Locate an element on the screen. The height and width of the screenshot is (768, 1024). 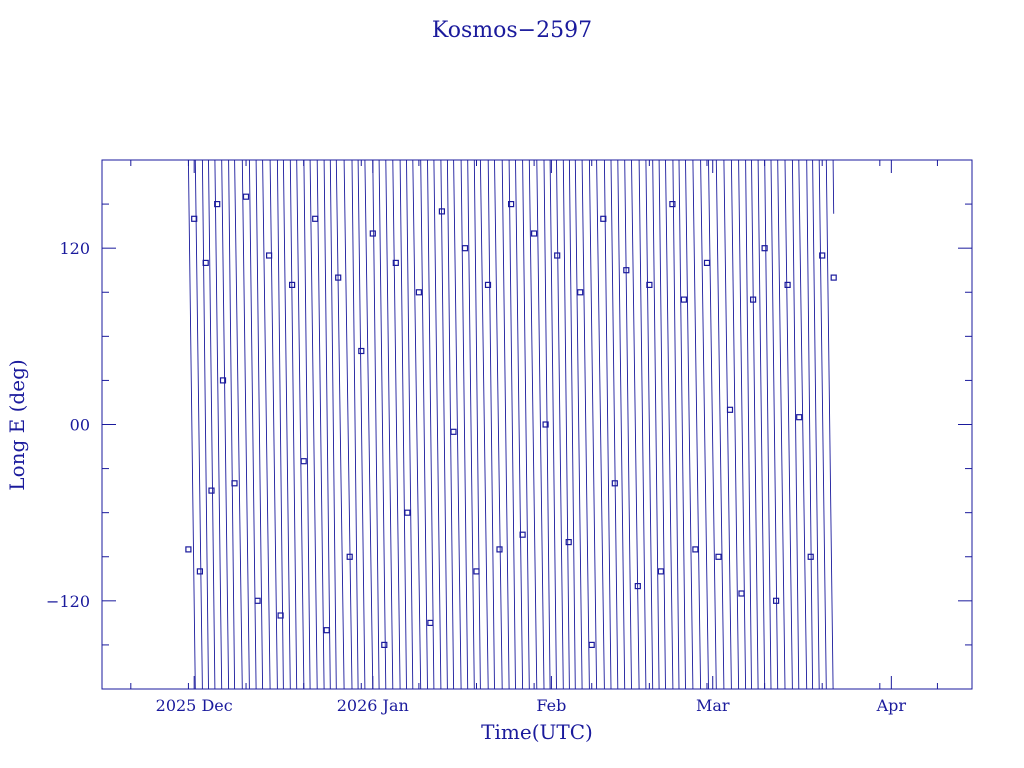
y-axis-label: Long E (deg) is located at coordinates (17, 424).